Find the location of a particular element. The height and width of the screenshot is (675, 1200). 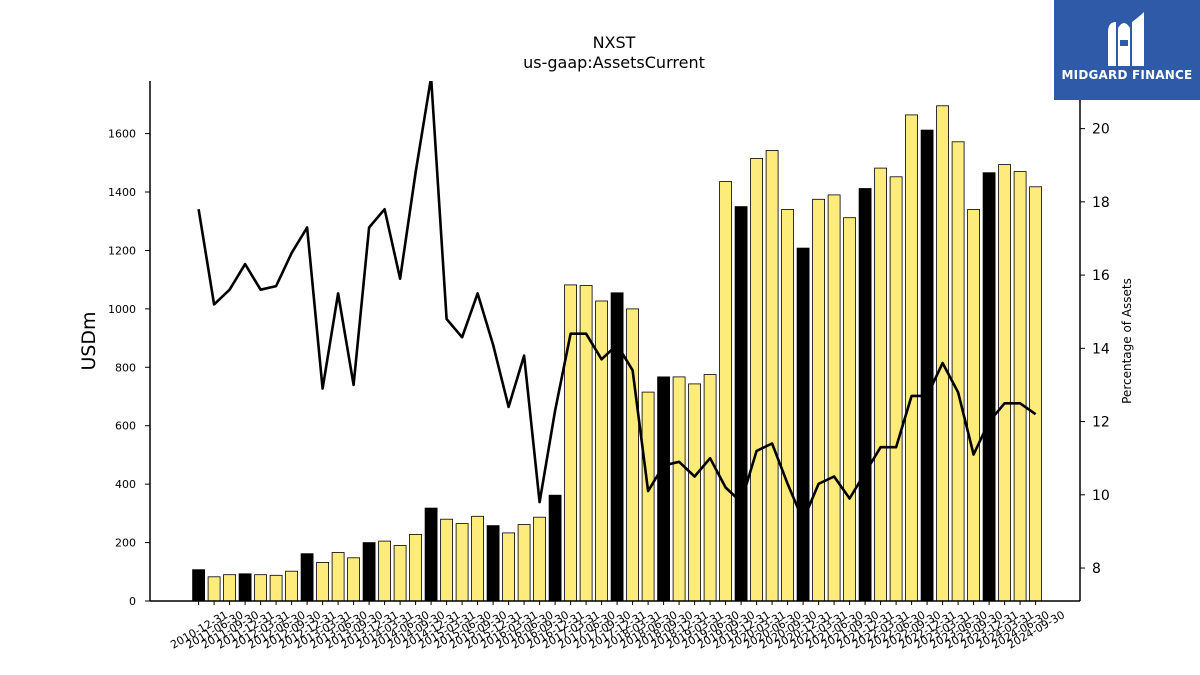

y2-tick-label: 10 is located at coordinates (1101, 496).